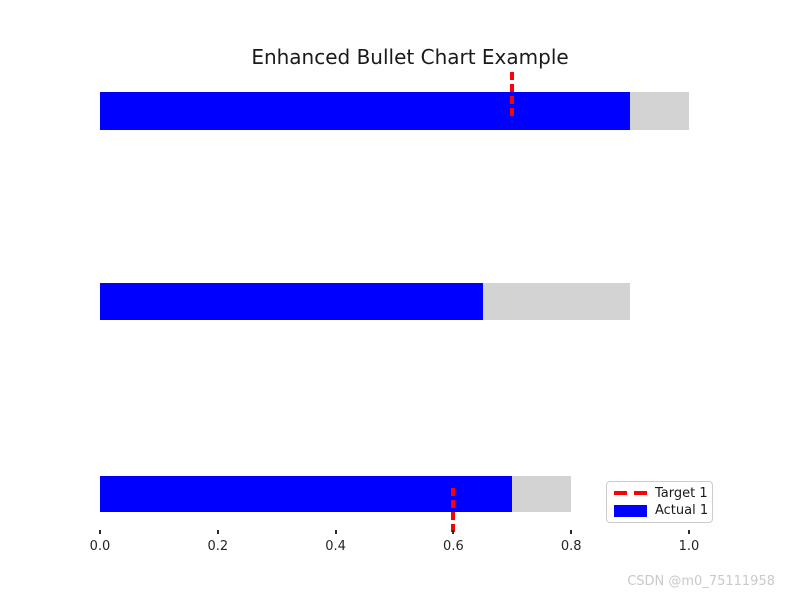 The width and height of the screenshot is (800, 600). Describe the element at coordinates (218, 546) in the screenshot. I see `x-tick-label: 0.2` at that location.